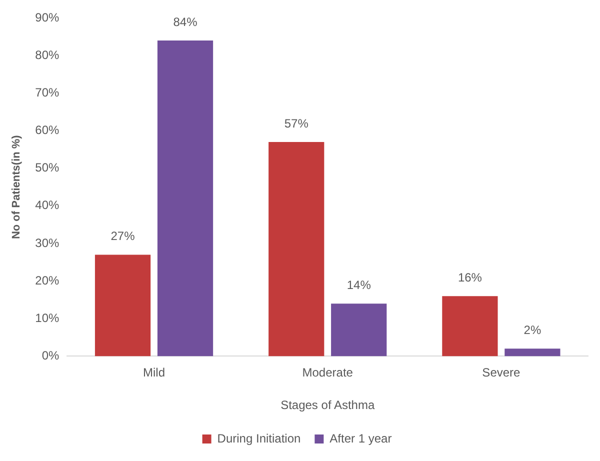 This screenshot has height=461, width=600. I want to click on data-label: 57%, so click(296, 123).